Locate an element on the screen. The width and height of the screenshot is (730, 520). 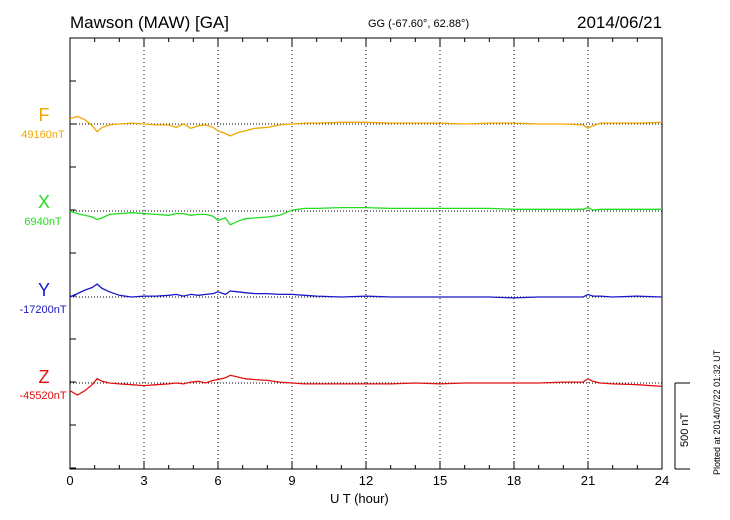
baseline-label-x: 6940nT is located at coordinates (43, 222).